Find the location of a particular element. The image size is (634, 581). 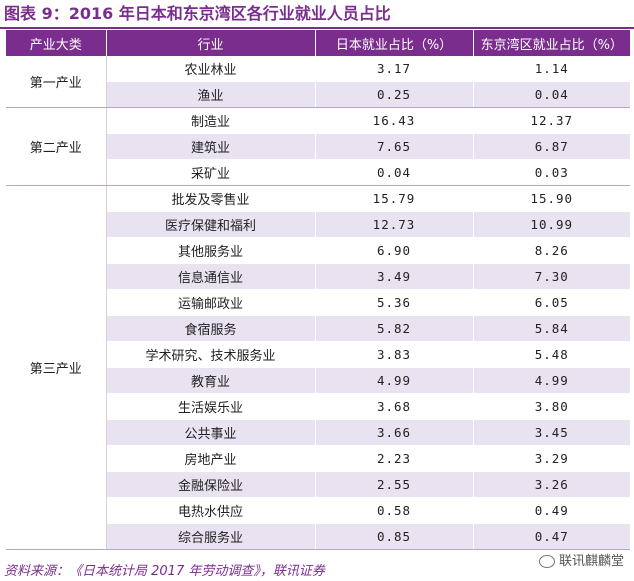

tokyo-share-cell: 5.48 is located at coordinates (551, 354).